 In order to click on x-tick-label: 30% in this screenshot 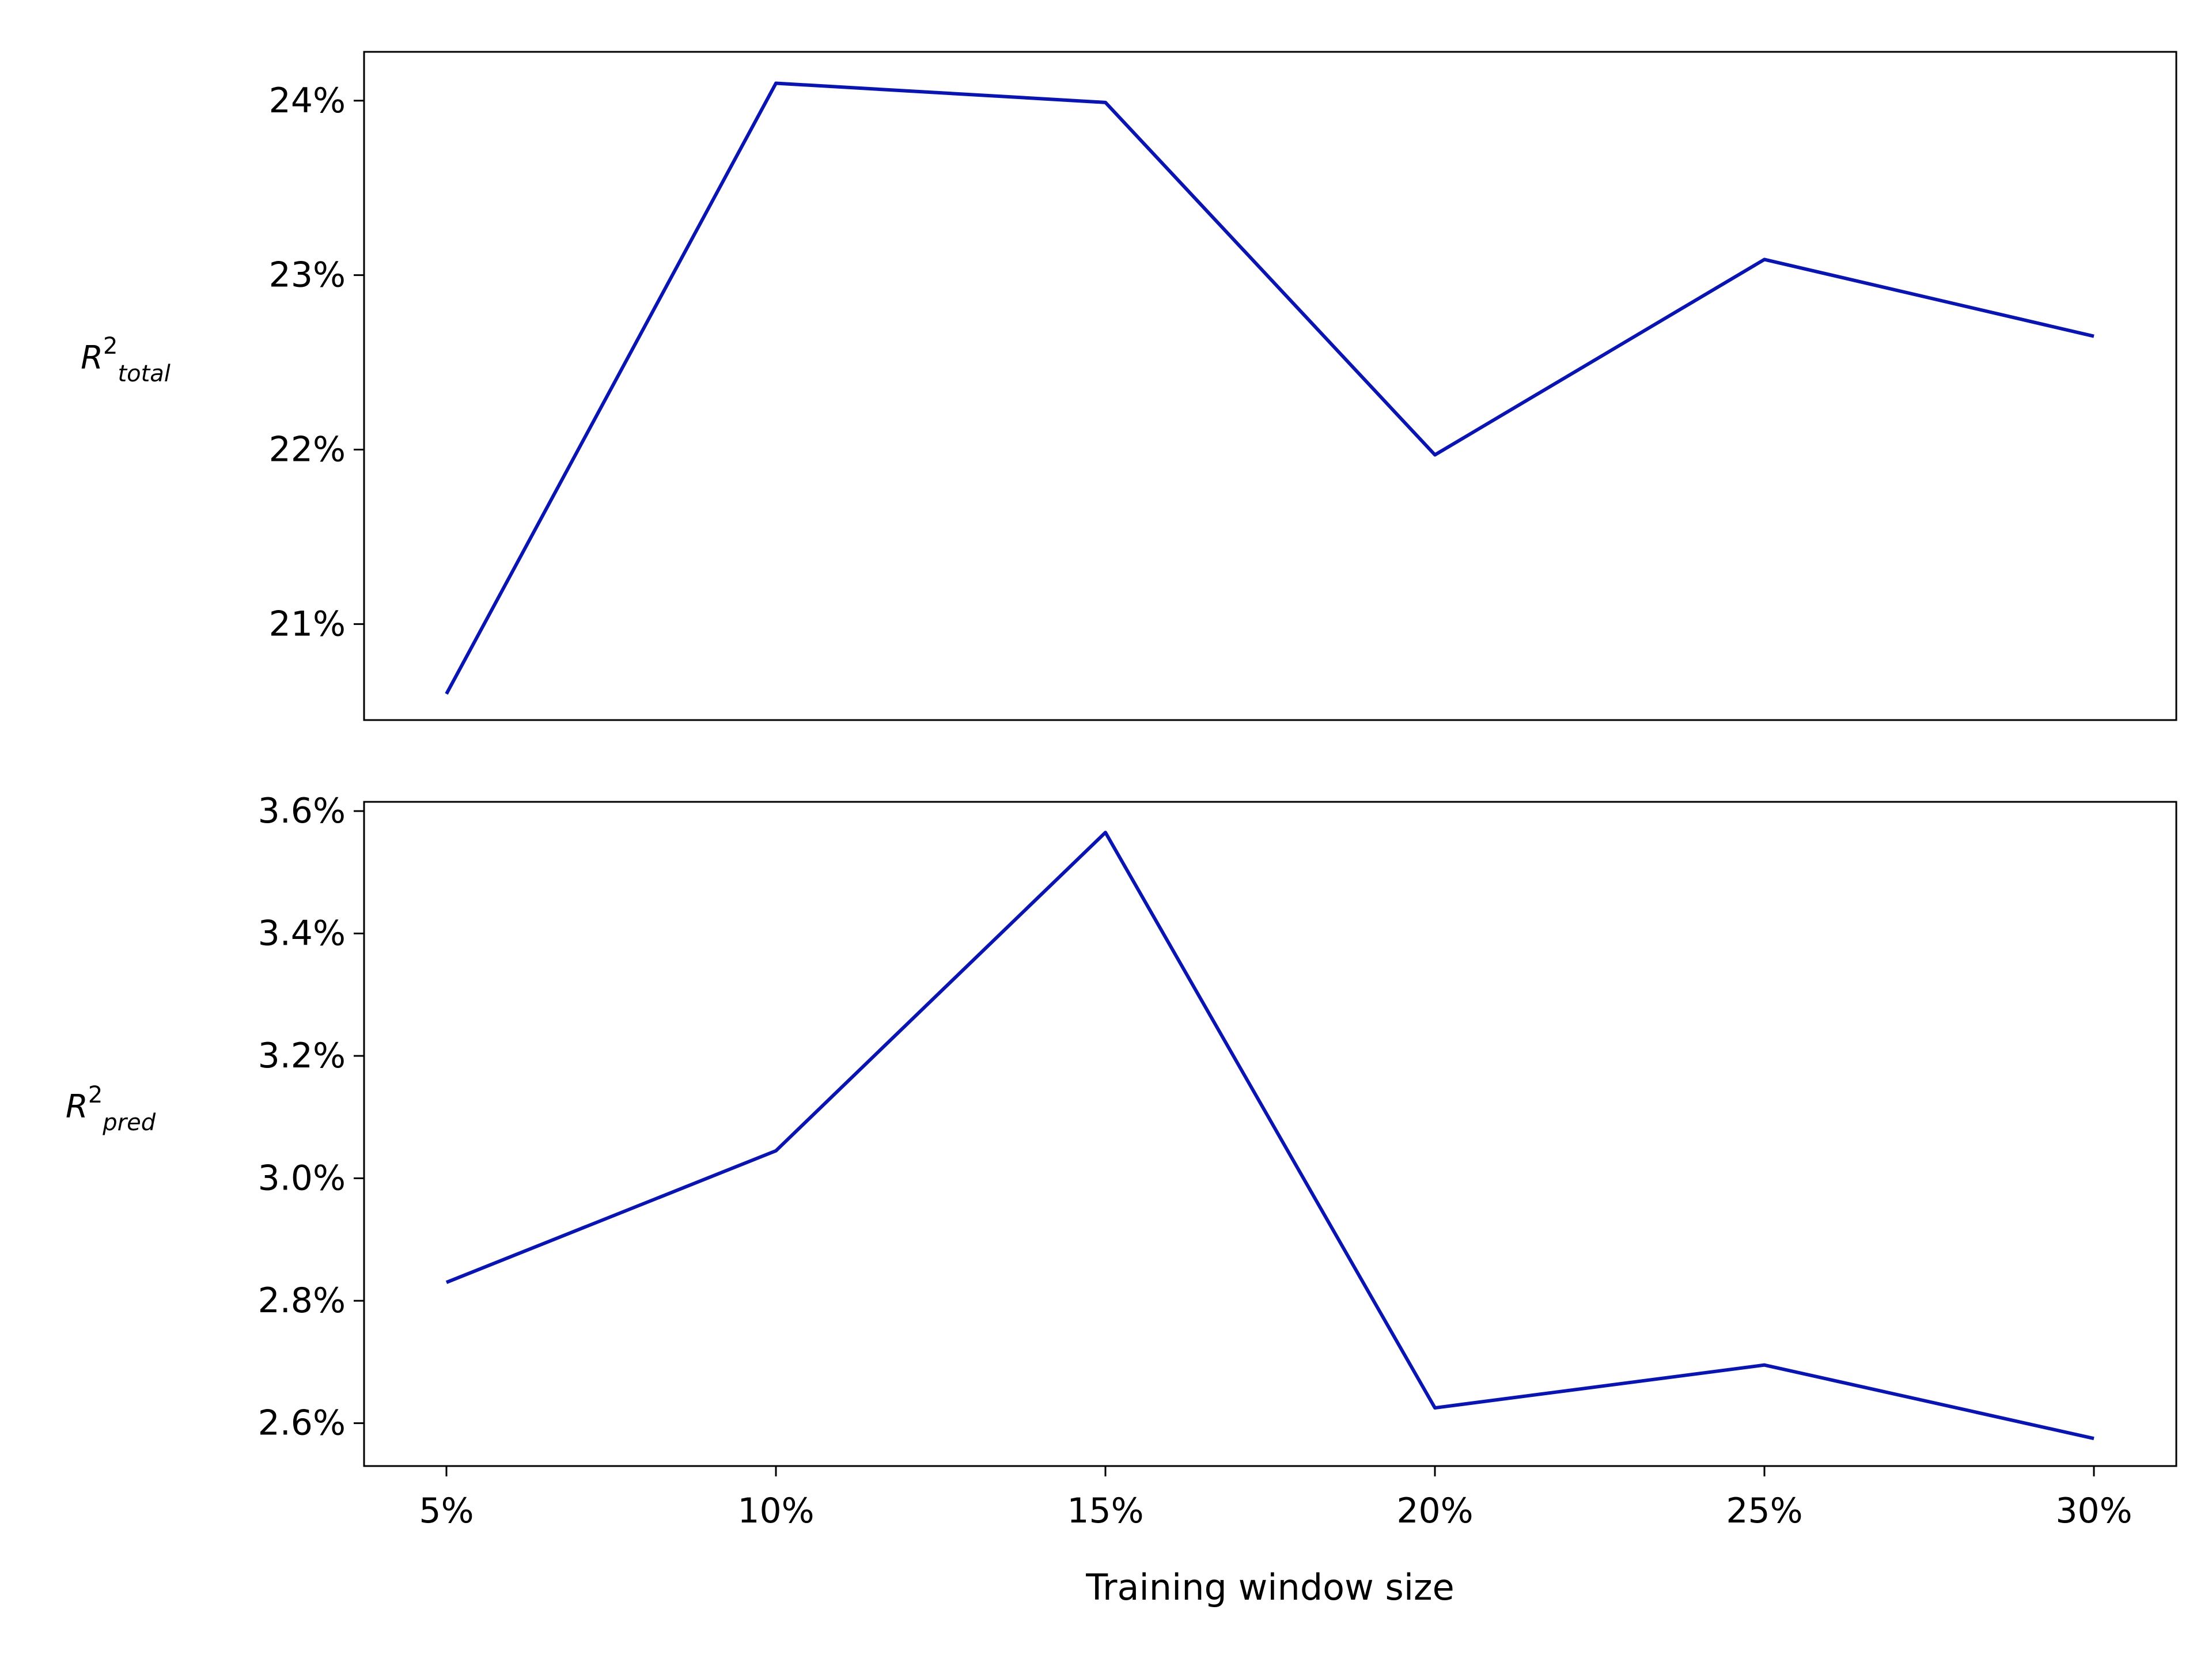, I will do `click(2093, 1511)`.